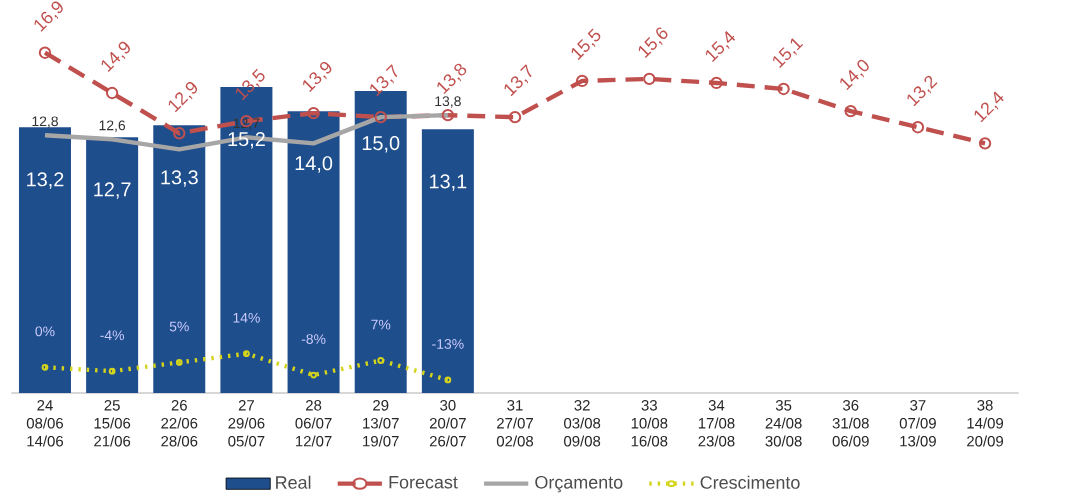  I want to click on x-tick-label: 24 08/06 14/06, so click(45, 423).